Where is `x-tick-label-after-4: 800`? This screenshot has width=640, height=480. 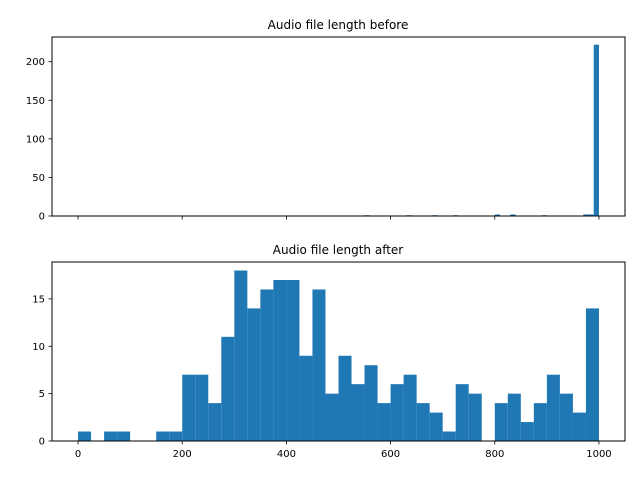 x-tick-label-after-4: 800 is located at coordinates (494, 454).